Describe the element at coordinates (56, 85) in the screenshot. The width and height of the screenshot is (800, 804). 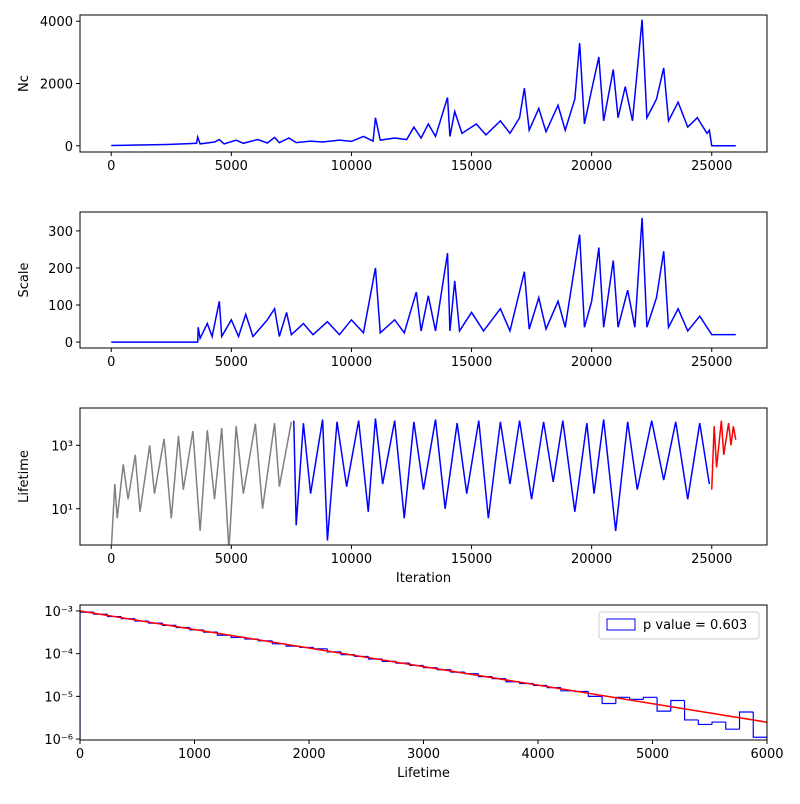
I see `y-tick-label: 2000` at that location.